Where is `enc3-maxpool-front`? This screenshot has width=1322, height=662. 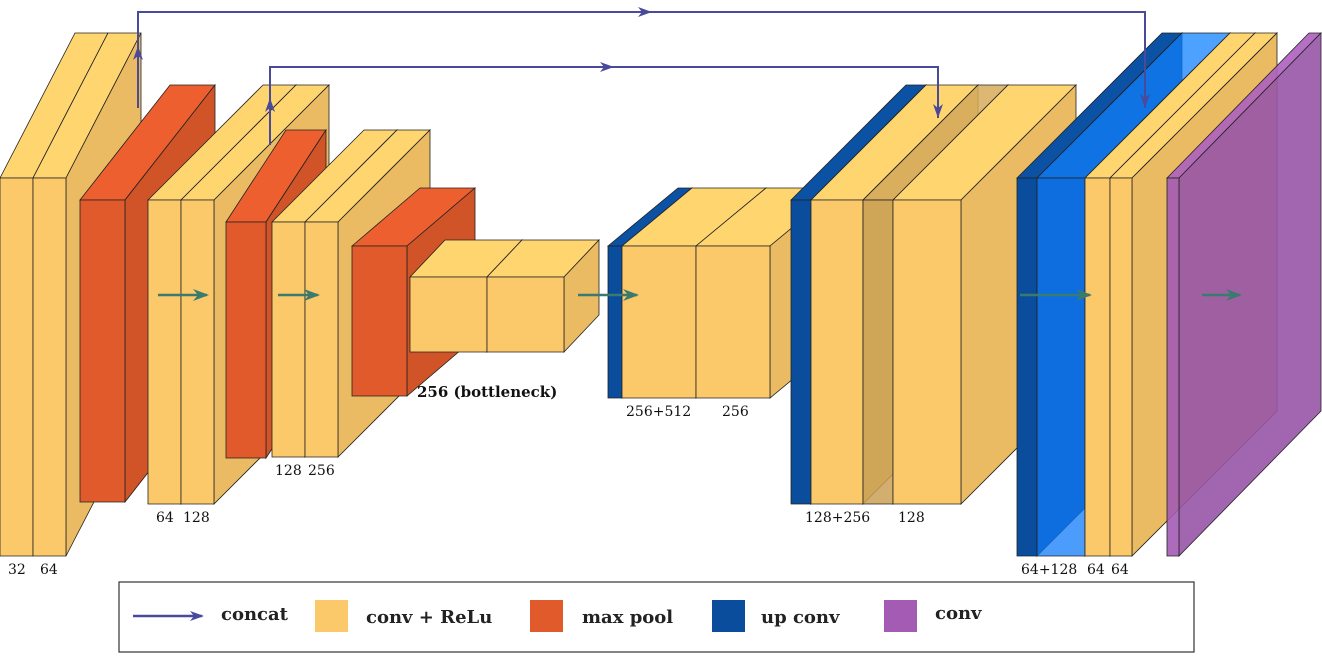 enc3-maxpool-front is located at coordinates (379, 321).